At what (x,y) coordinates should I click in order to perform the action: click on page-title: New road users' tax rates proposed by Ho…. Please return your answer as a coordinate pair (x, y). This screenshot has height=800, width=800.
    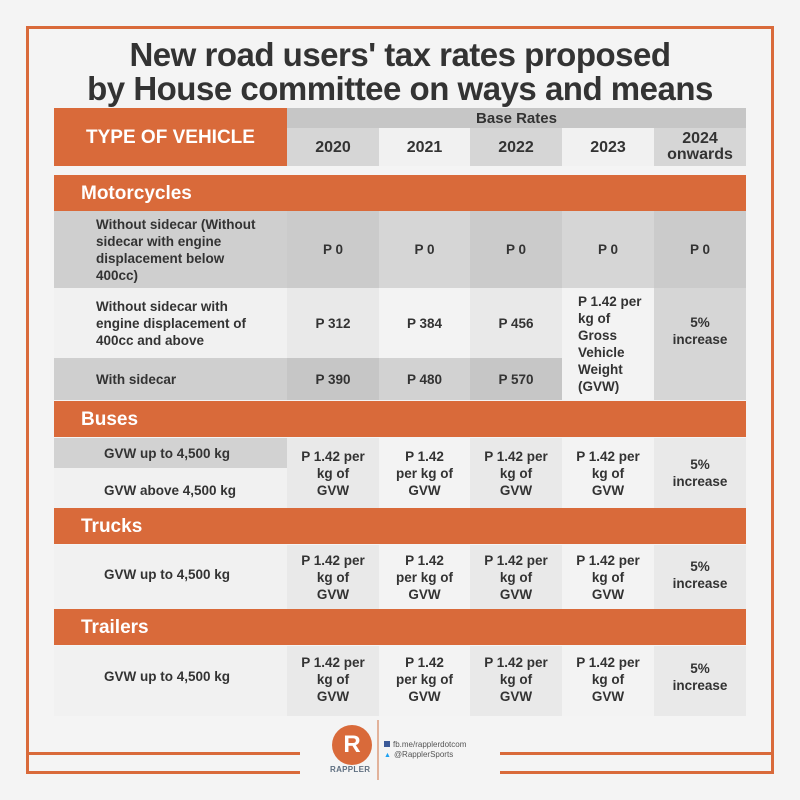
    Looking at the image, I should click on (400, 72).